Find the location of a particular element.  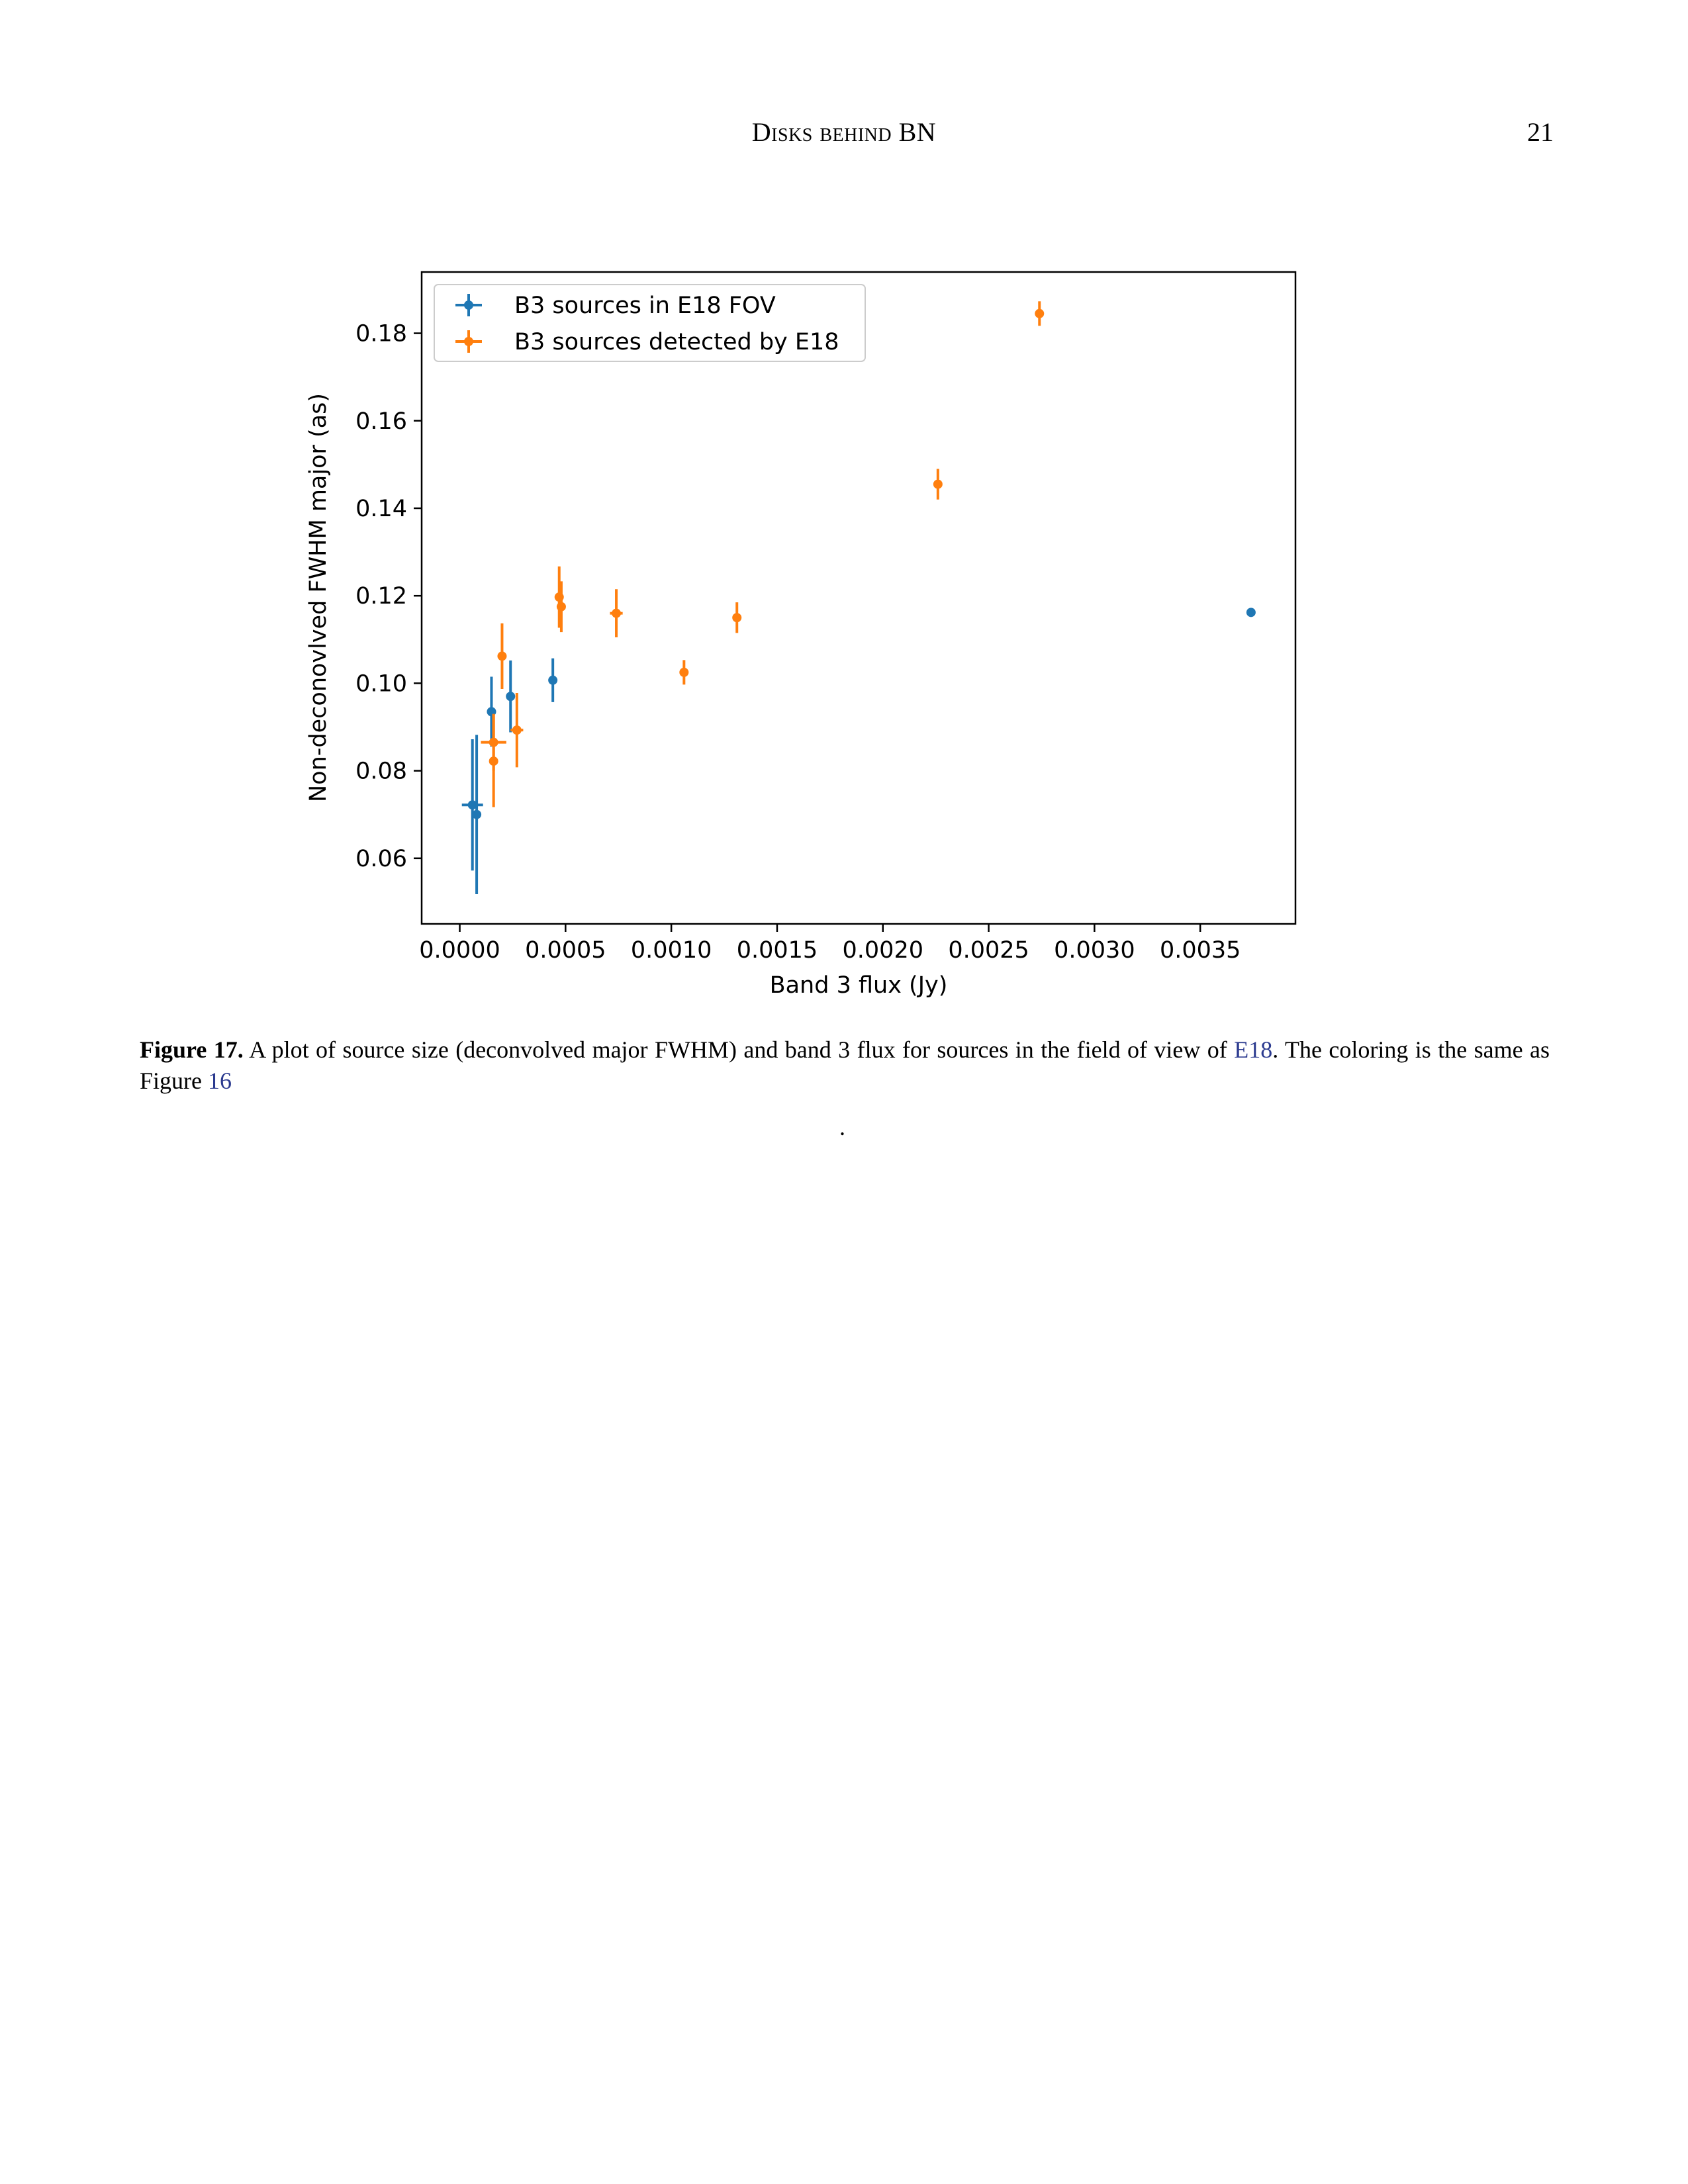

chart-marks is located at coordinates (858, 598).